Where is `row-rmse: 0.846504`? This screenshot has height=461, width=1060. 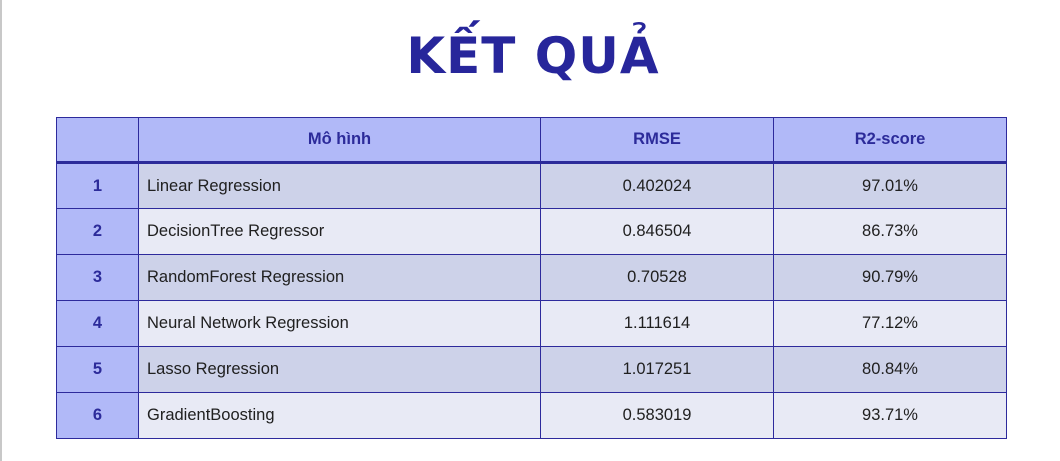
row-rmse: 0.846504 is located at coordinates (657, 231).